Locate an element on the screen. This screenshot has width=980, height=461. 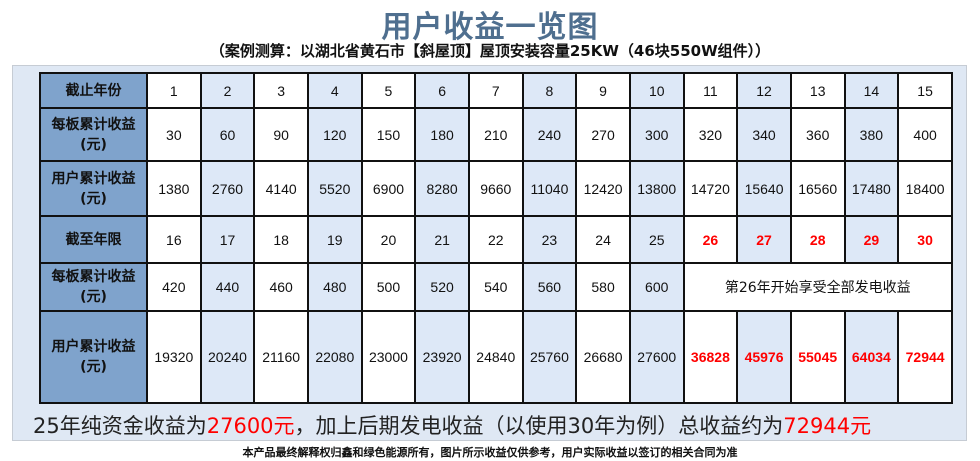
table-cell: 600 is located at coordinates (656, 287).